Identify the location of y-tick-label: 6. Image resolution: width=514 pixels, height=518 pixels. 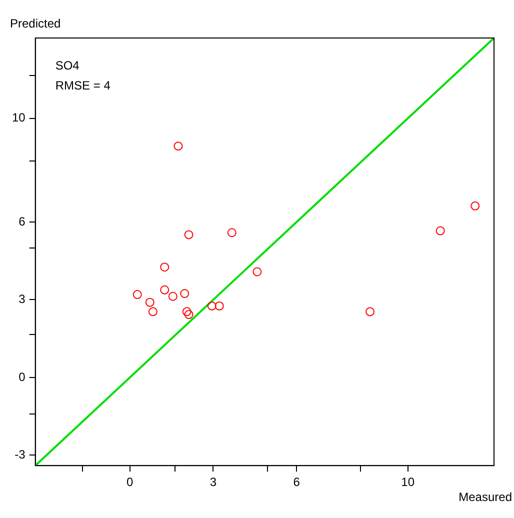
(22, 221).